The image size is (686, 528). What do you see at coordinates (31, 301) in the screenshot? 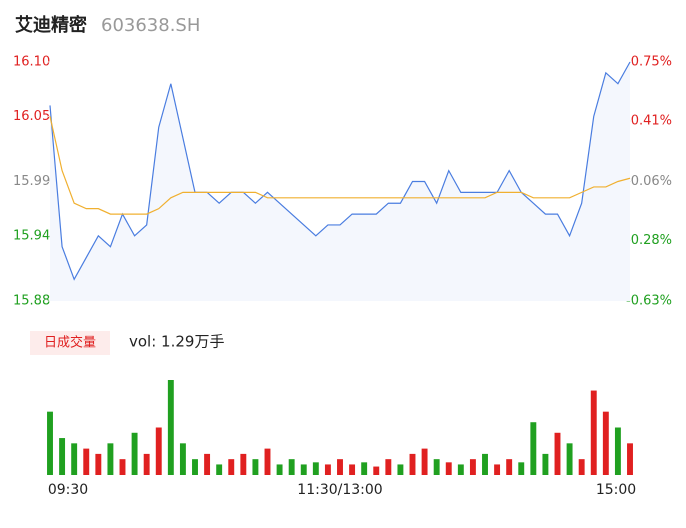
I see `y-tick-label: 15.88` at bounding box center [31, 301].